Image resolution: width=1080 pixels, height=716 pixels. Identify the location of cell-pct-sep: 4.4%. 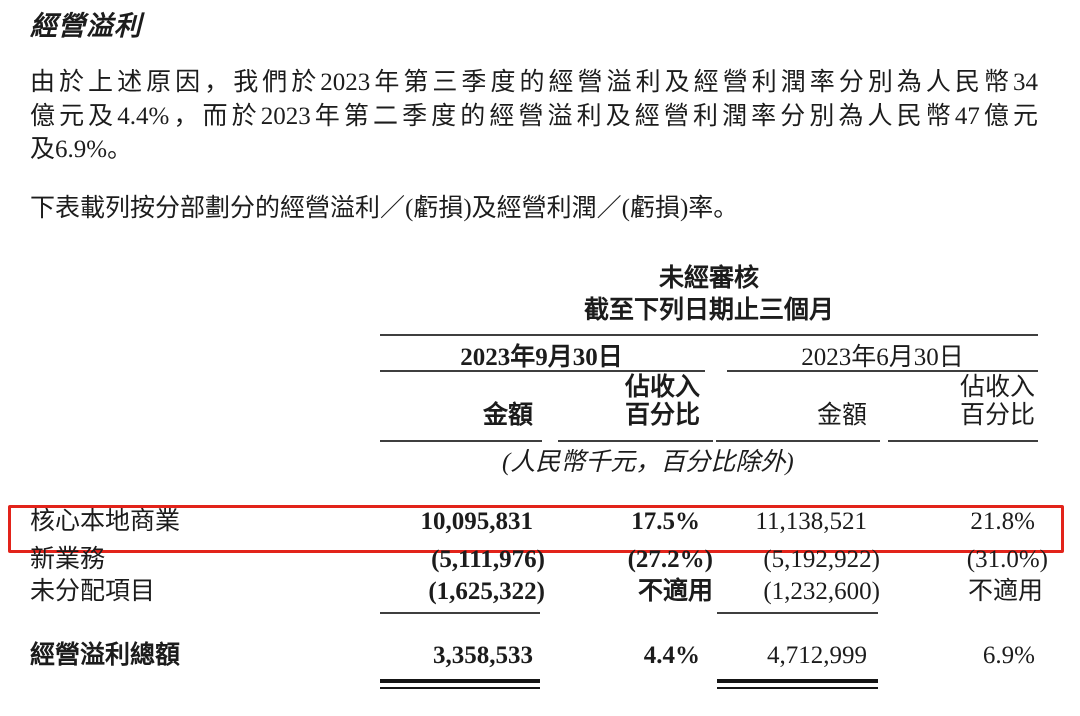
(671, 655).